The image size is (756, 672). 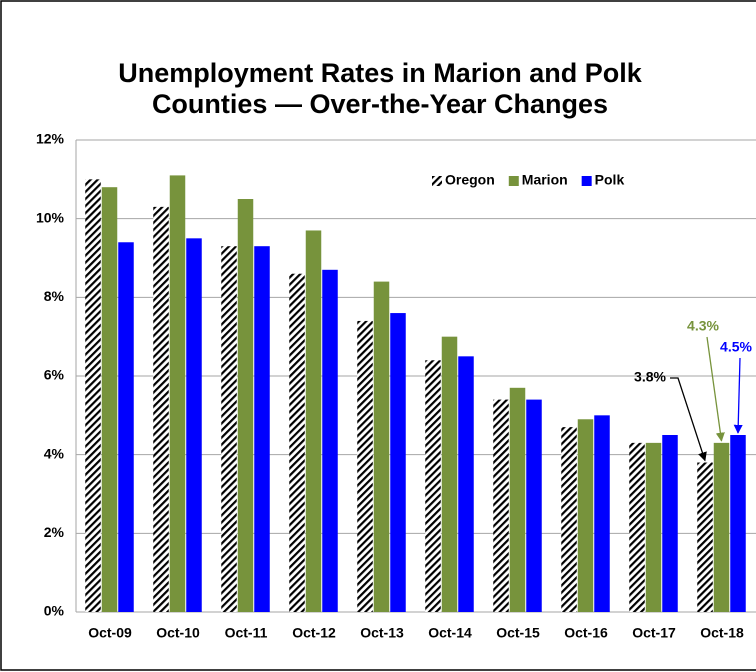 What do you see at coordinates (178, 633) in the screenshot?
I see `x-tick-label: Oct-10` at bounding box center [178, 633].